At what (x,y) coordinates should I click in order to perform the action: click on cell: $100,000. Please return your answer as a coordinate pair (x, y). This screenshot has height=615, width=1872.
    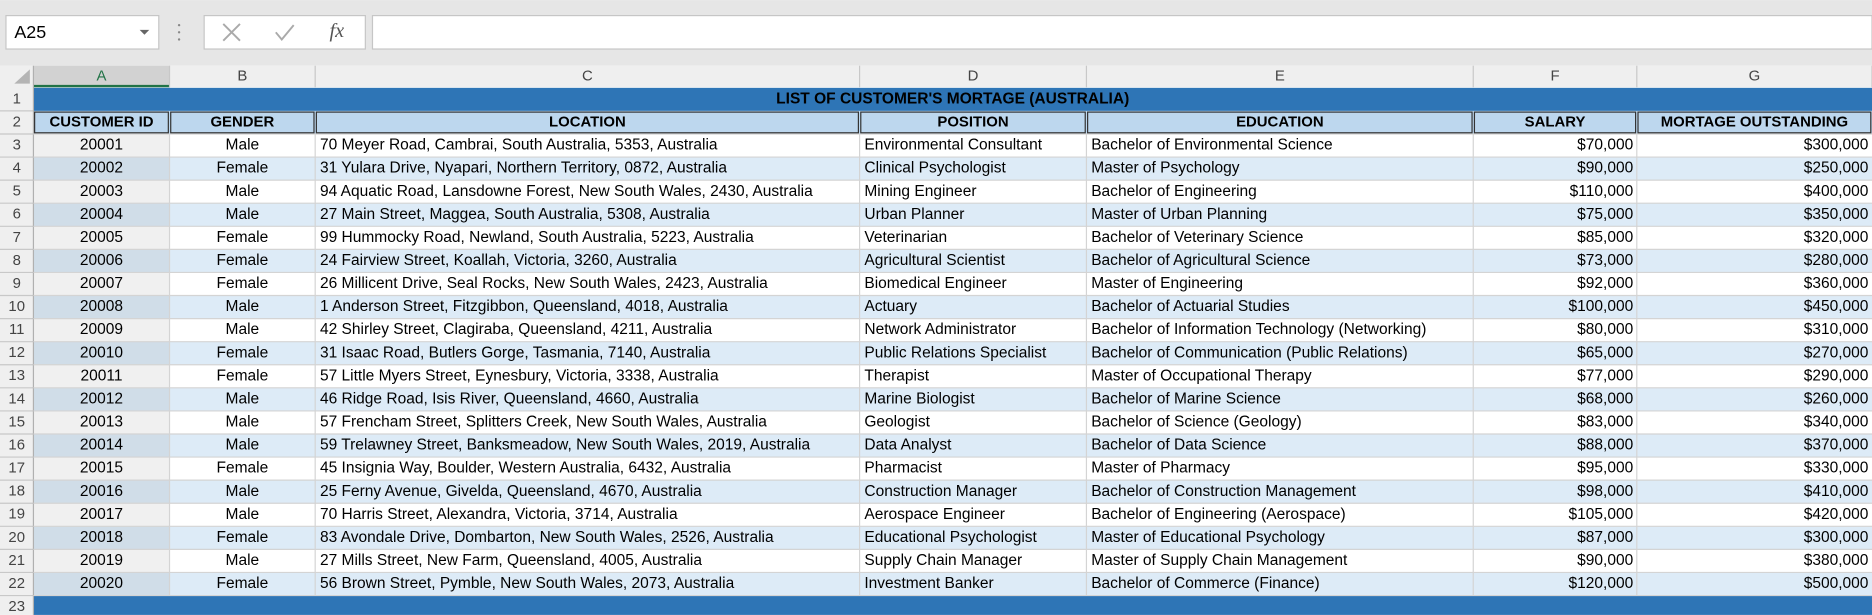
    Looking at the image, I should click on (1601, 306).